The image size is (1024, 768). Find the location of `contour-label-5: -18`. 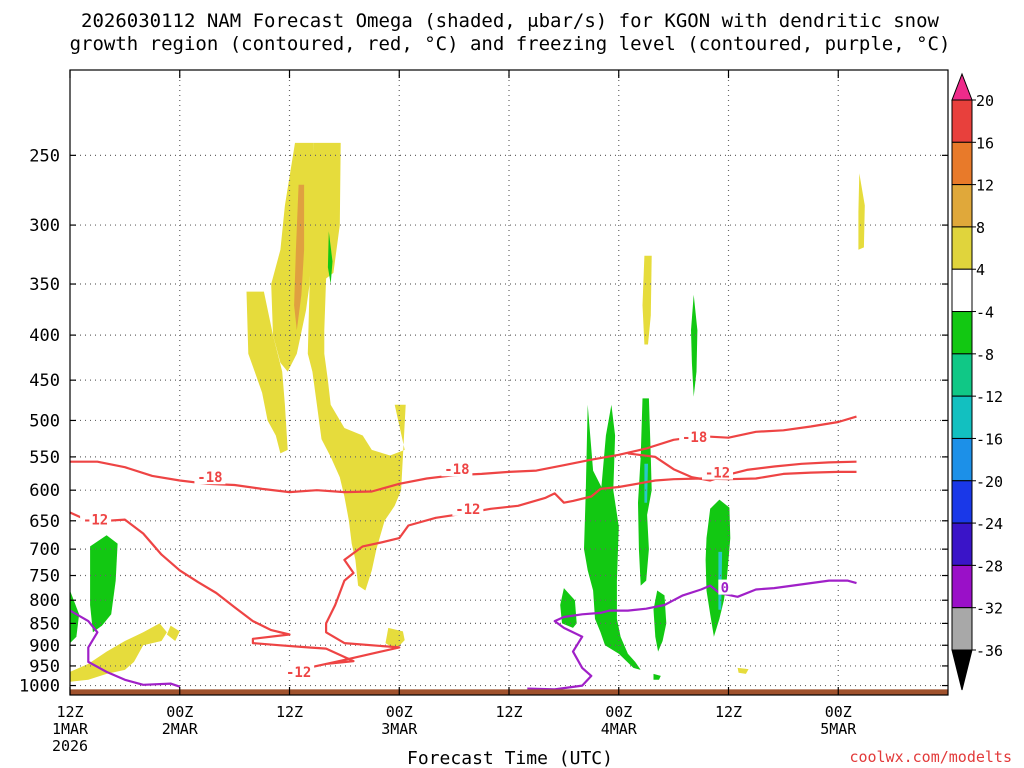

contour-label-5: -18 is located at coordinates (694, 438).